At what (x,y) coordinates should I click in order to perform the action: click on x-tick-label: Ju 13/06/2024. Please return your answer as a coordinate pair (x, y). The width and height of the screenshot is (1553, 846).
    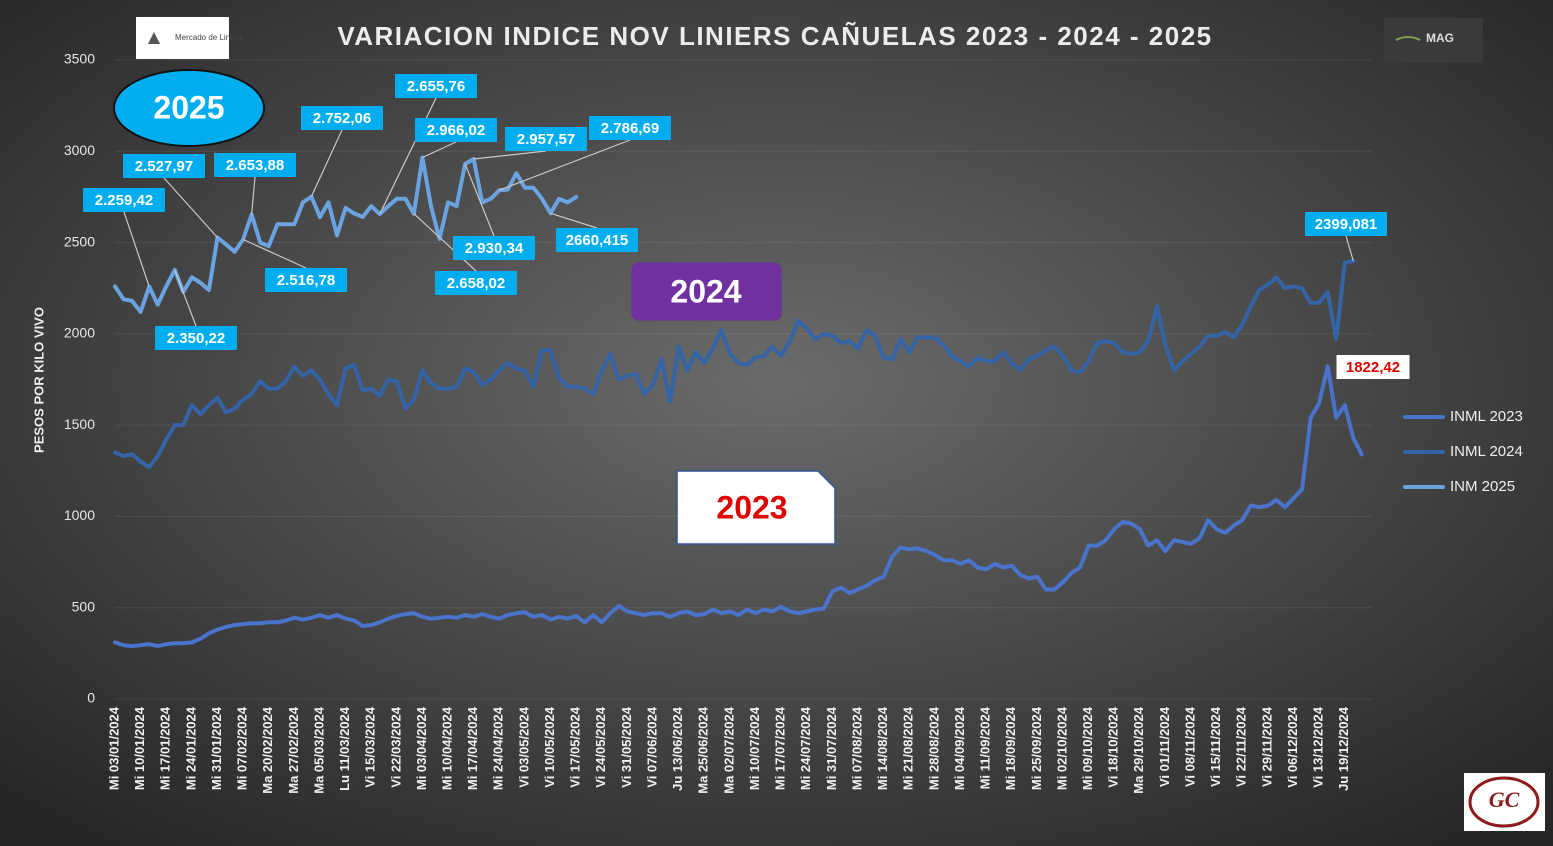
    Looking at the image, I should click on (677, 748).